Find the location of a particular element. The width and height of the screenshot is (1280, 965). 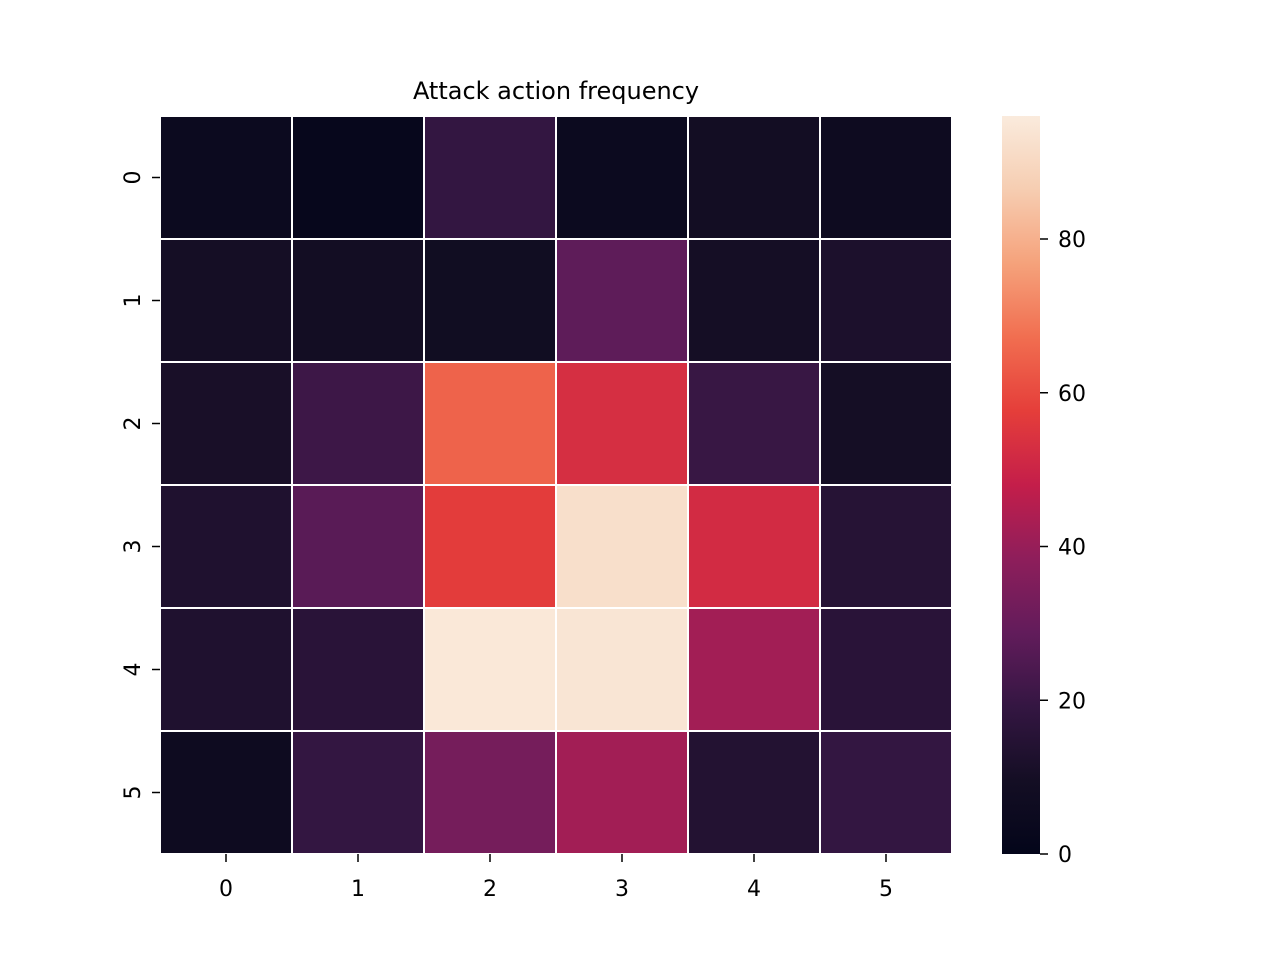

x-axis: 0 1 2 3 4 5 is located at coordinates (556, 878).